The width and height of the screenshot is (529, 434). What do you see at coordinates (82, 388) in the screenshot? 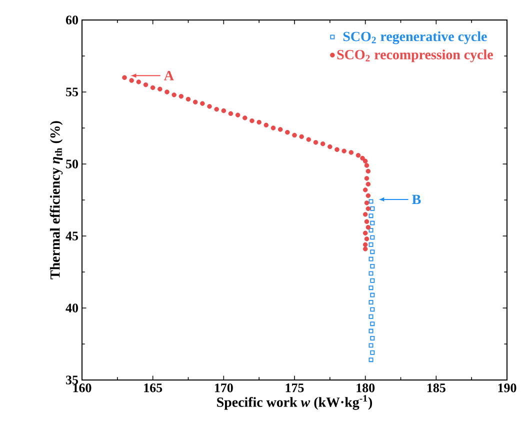
I see `x-tick-label: 160` at bounding box center [82, 388].